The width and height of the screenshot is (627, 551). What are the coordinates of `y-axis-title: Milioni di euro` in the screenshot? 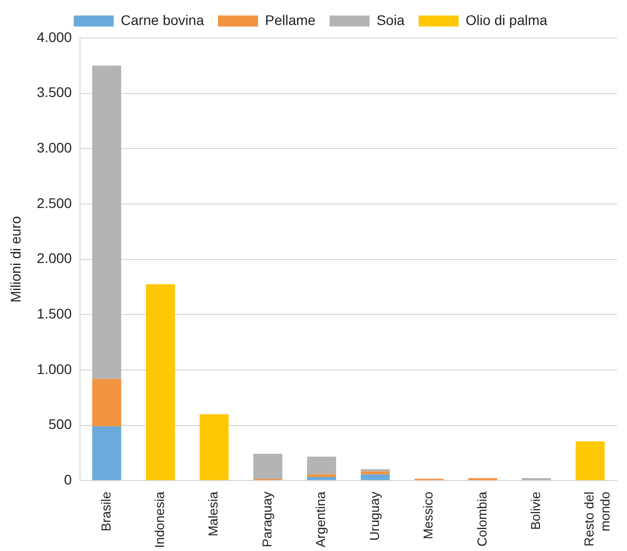 It's located at (15, 259).